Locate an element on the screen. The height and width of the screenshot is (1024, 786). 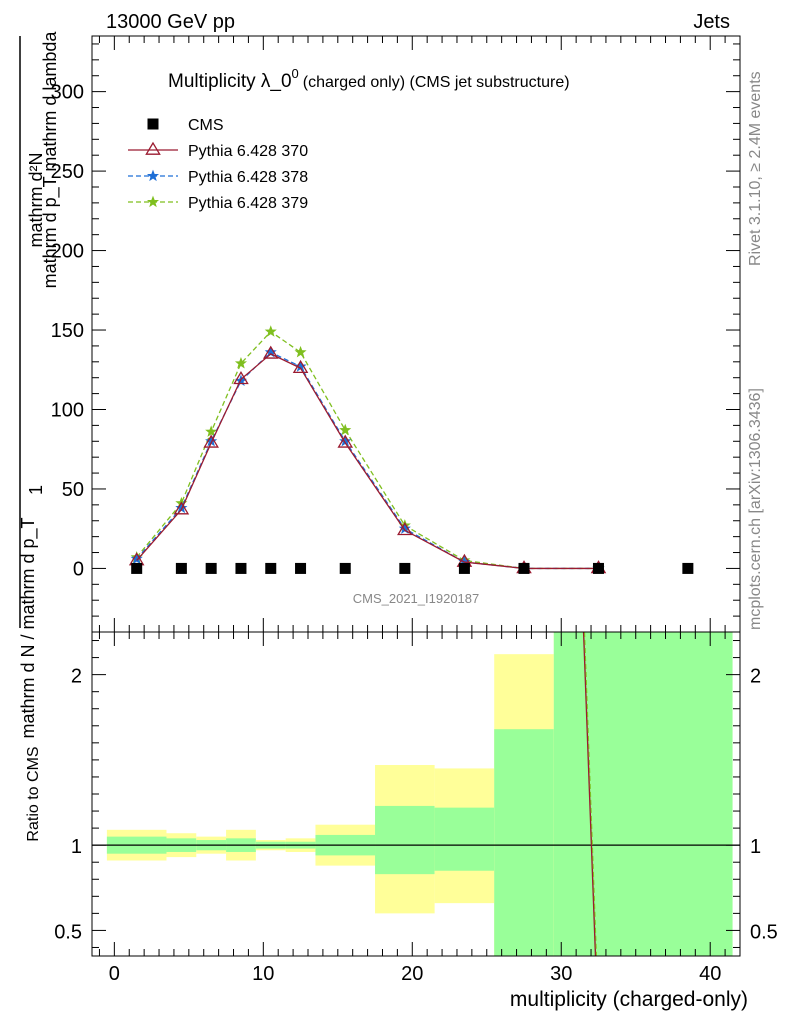
ylabel-pre-denominator: mathrm d N / mathrm d p_T is located at coordinates (28, 627).